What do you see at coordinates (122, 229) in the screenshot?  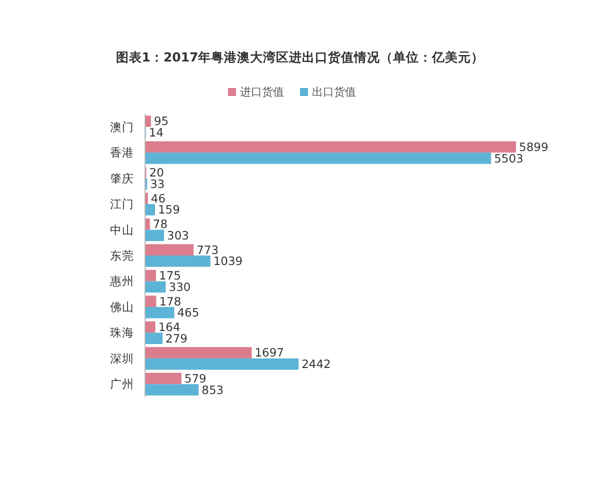 I see `y-tick-label: 中山` at bounding box center [122, 229].